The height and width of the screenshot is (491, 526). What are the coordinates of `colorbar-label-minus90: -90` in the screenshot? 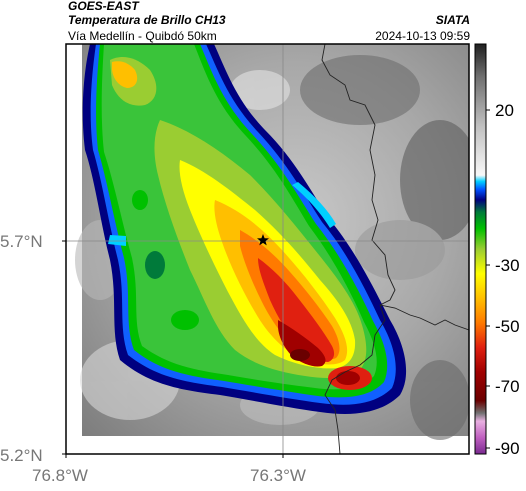 It's located at (507, 448).